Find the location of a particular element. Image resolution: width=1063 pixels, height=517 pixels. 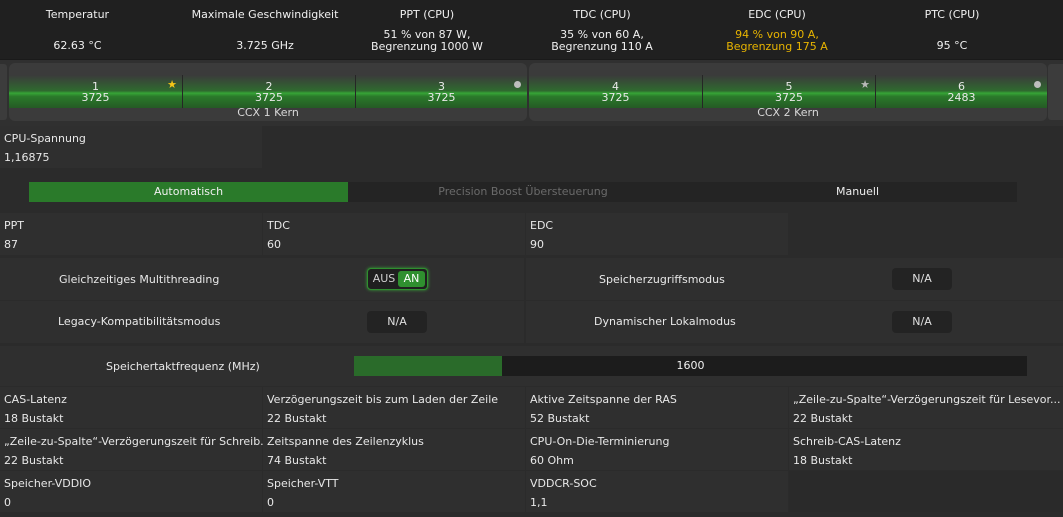

mode-automatic-button: Automatisch is located at coordinates (188, 192).